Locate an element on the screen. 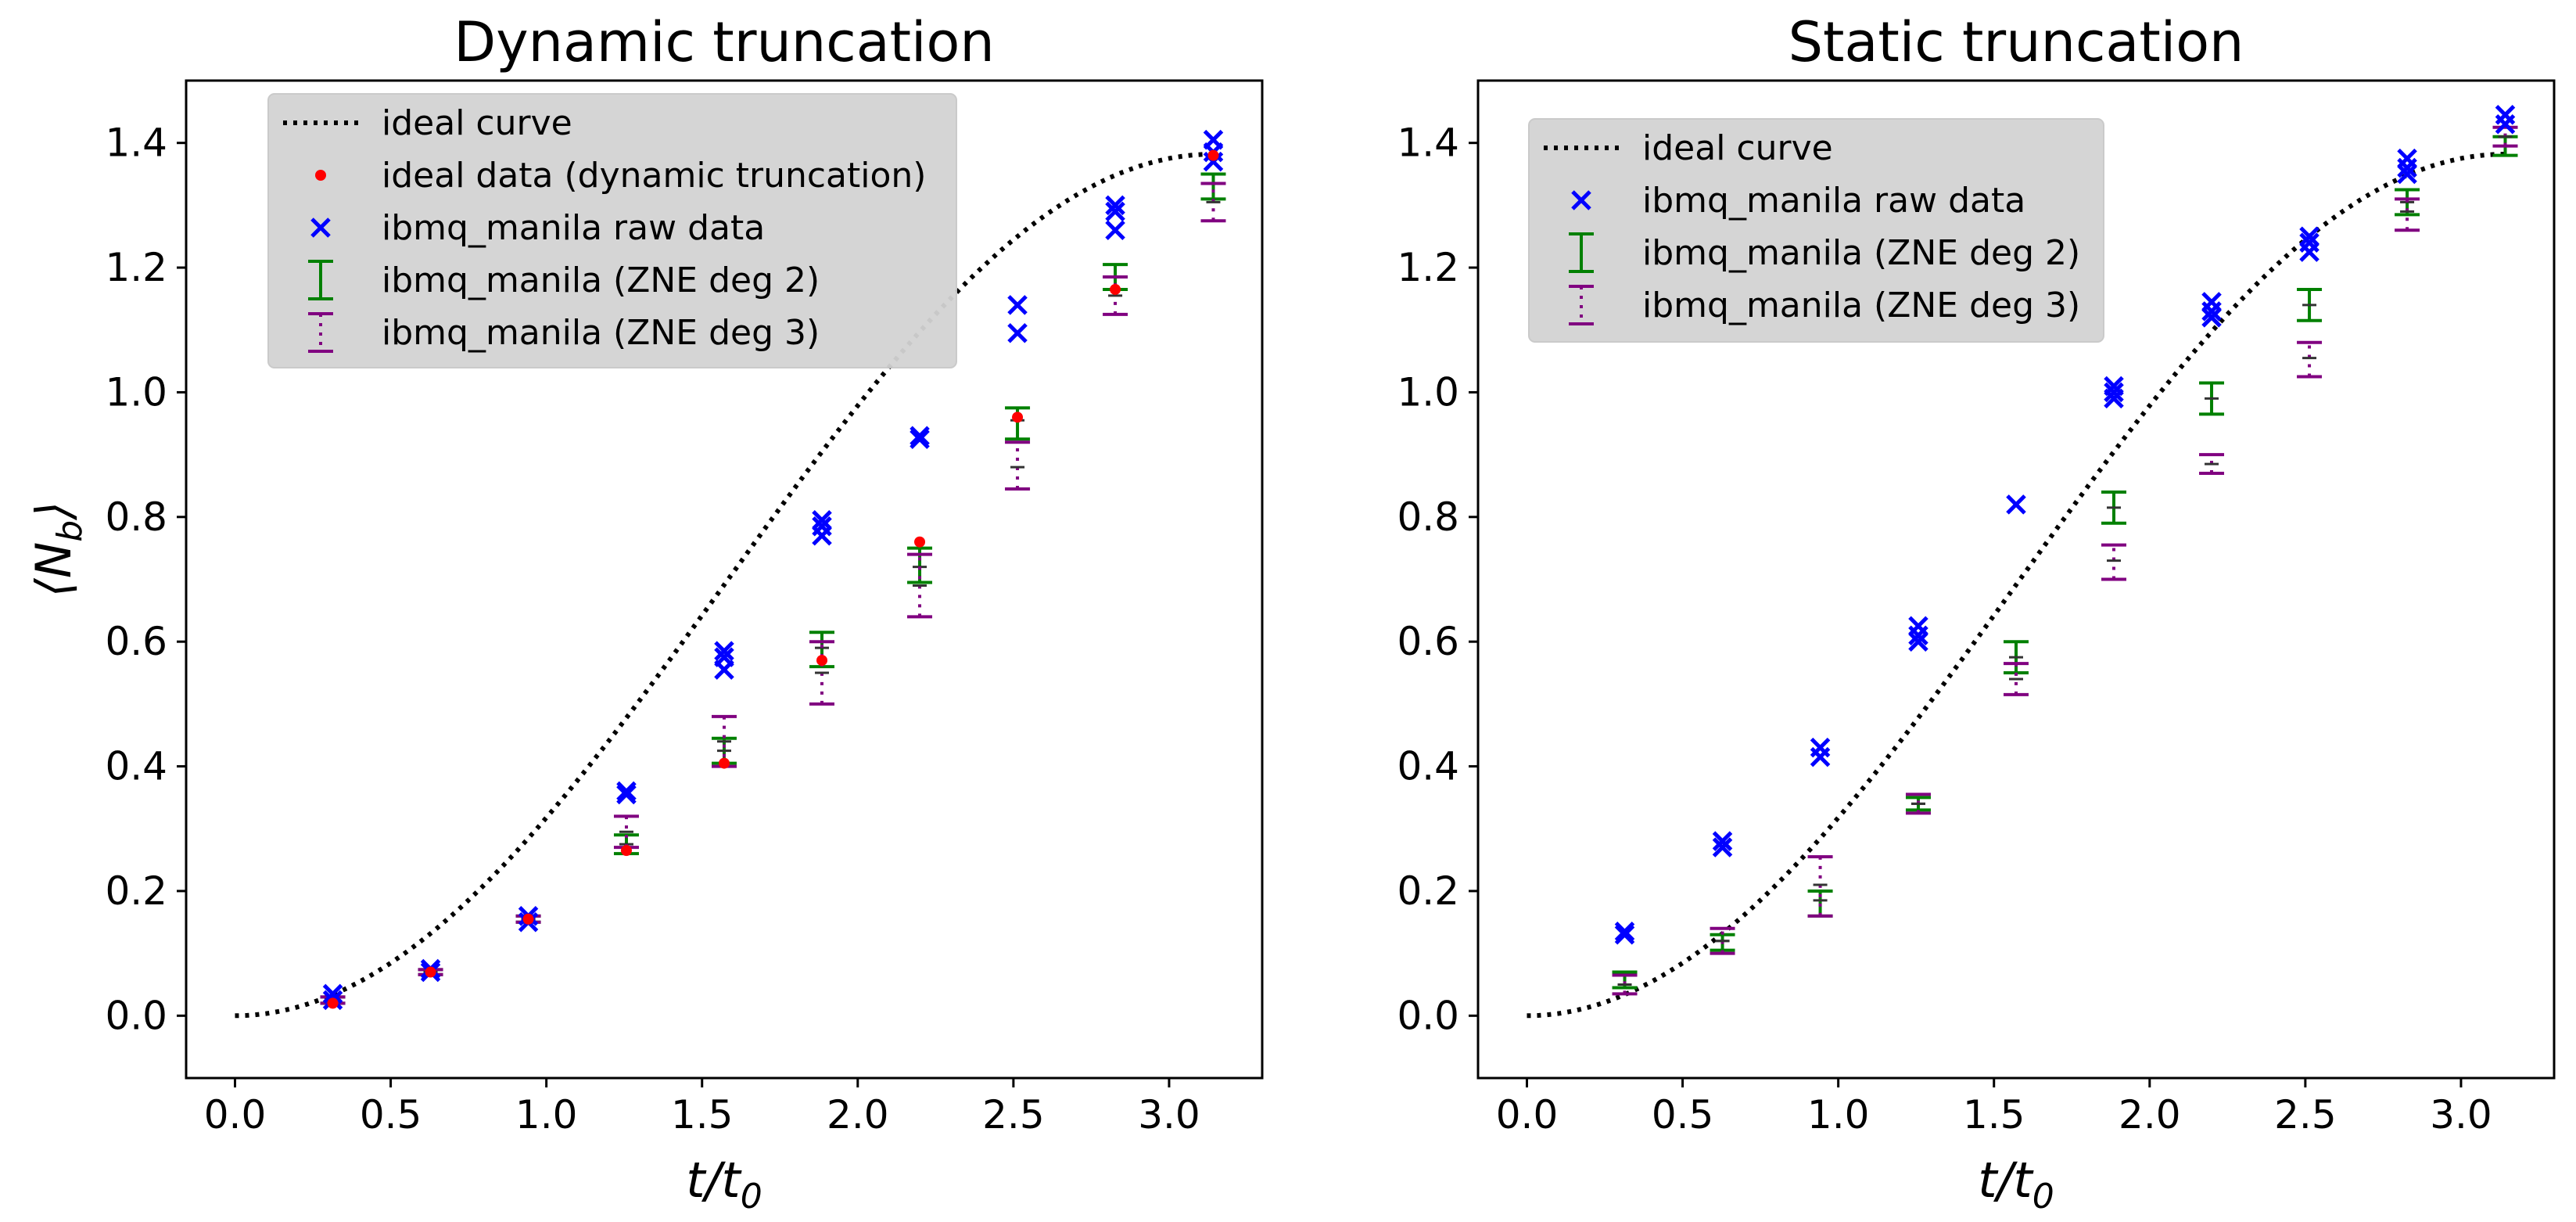 This screenshot has width=2576, height=1222. x-axis-label-left-sub: 0 is located at coordinates (751, 1197).